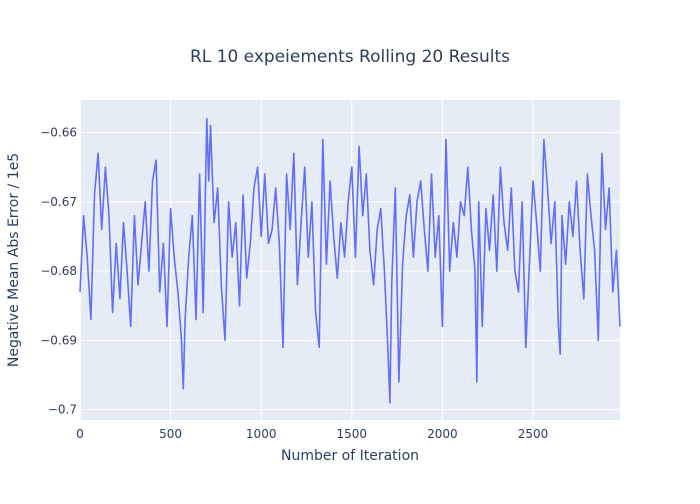 This screenshot has height=504, width=700. Describe the element at coordinates (62, 410) in the screenshot. I see `y-tick-label: −0.7` at that location.